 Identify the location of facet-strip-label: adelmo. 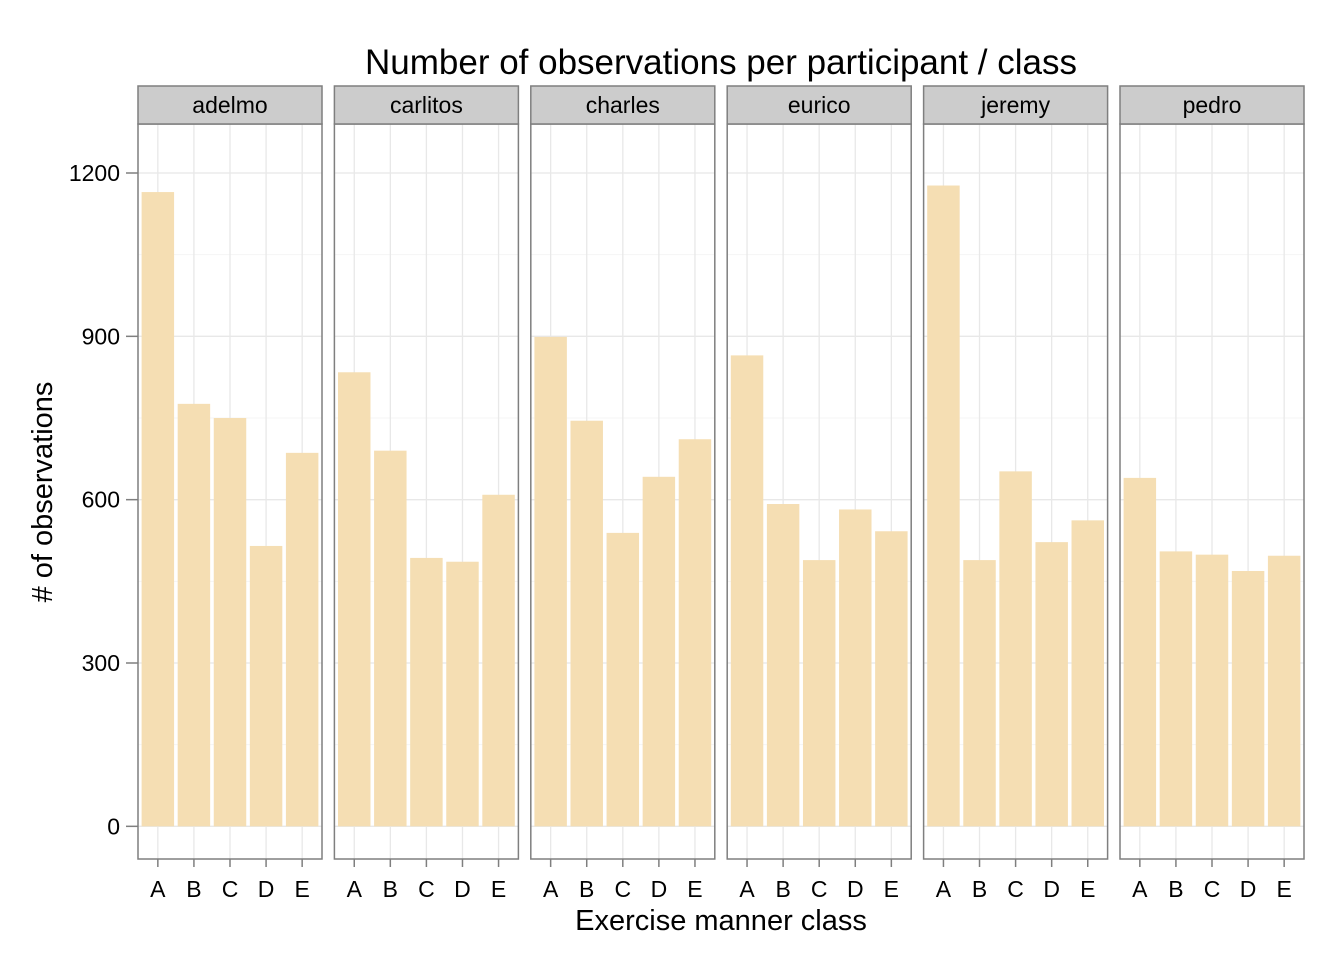
(229, 105).